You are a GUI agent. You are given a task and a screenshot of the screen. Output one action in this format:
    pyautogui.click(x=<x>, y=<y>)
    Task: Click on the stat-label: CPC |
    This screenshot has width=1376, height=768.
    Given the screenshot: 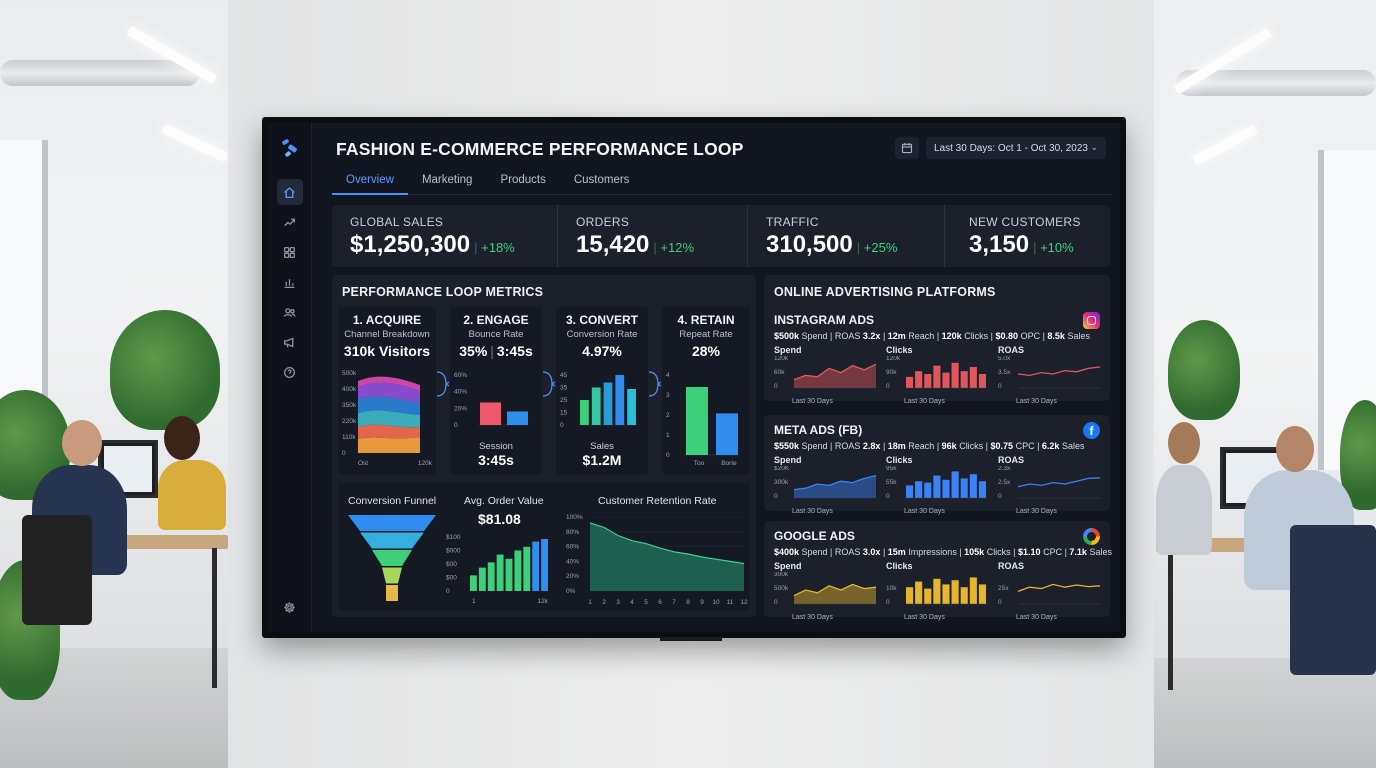 What is the action you would take?
    pyautogui.click(x=1027, y=446)
    